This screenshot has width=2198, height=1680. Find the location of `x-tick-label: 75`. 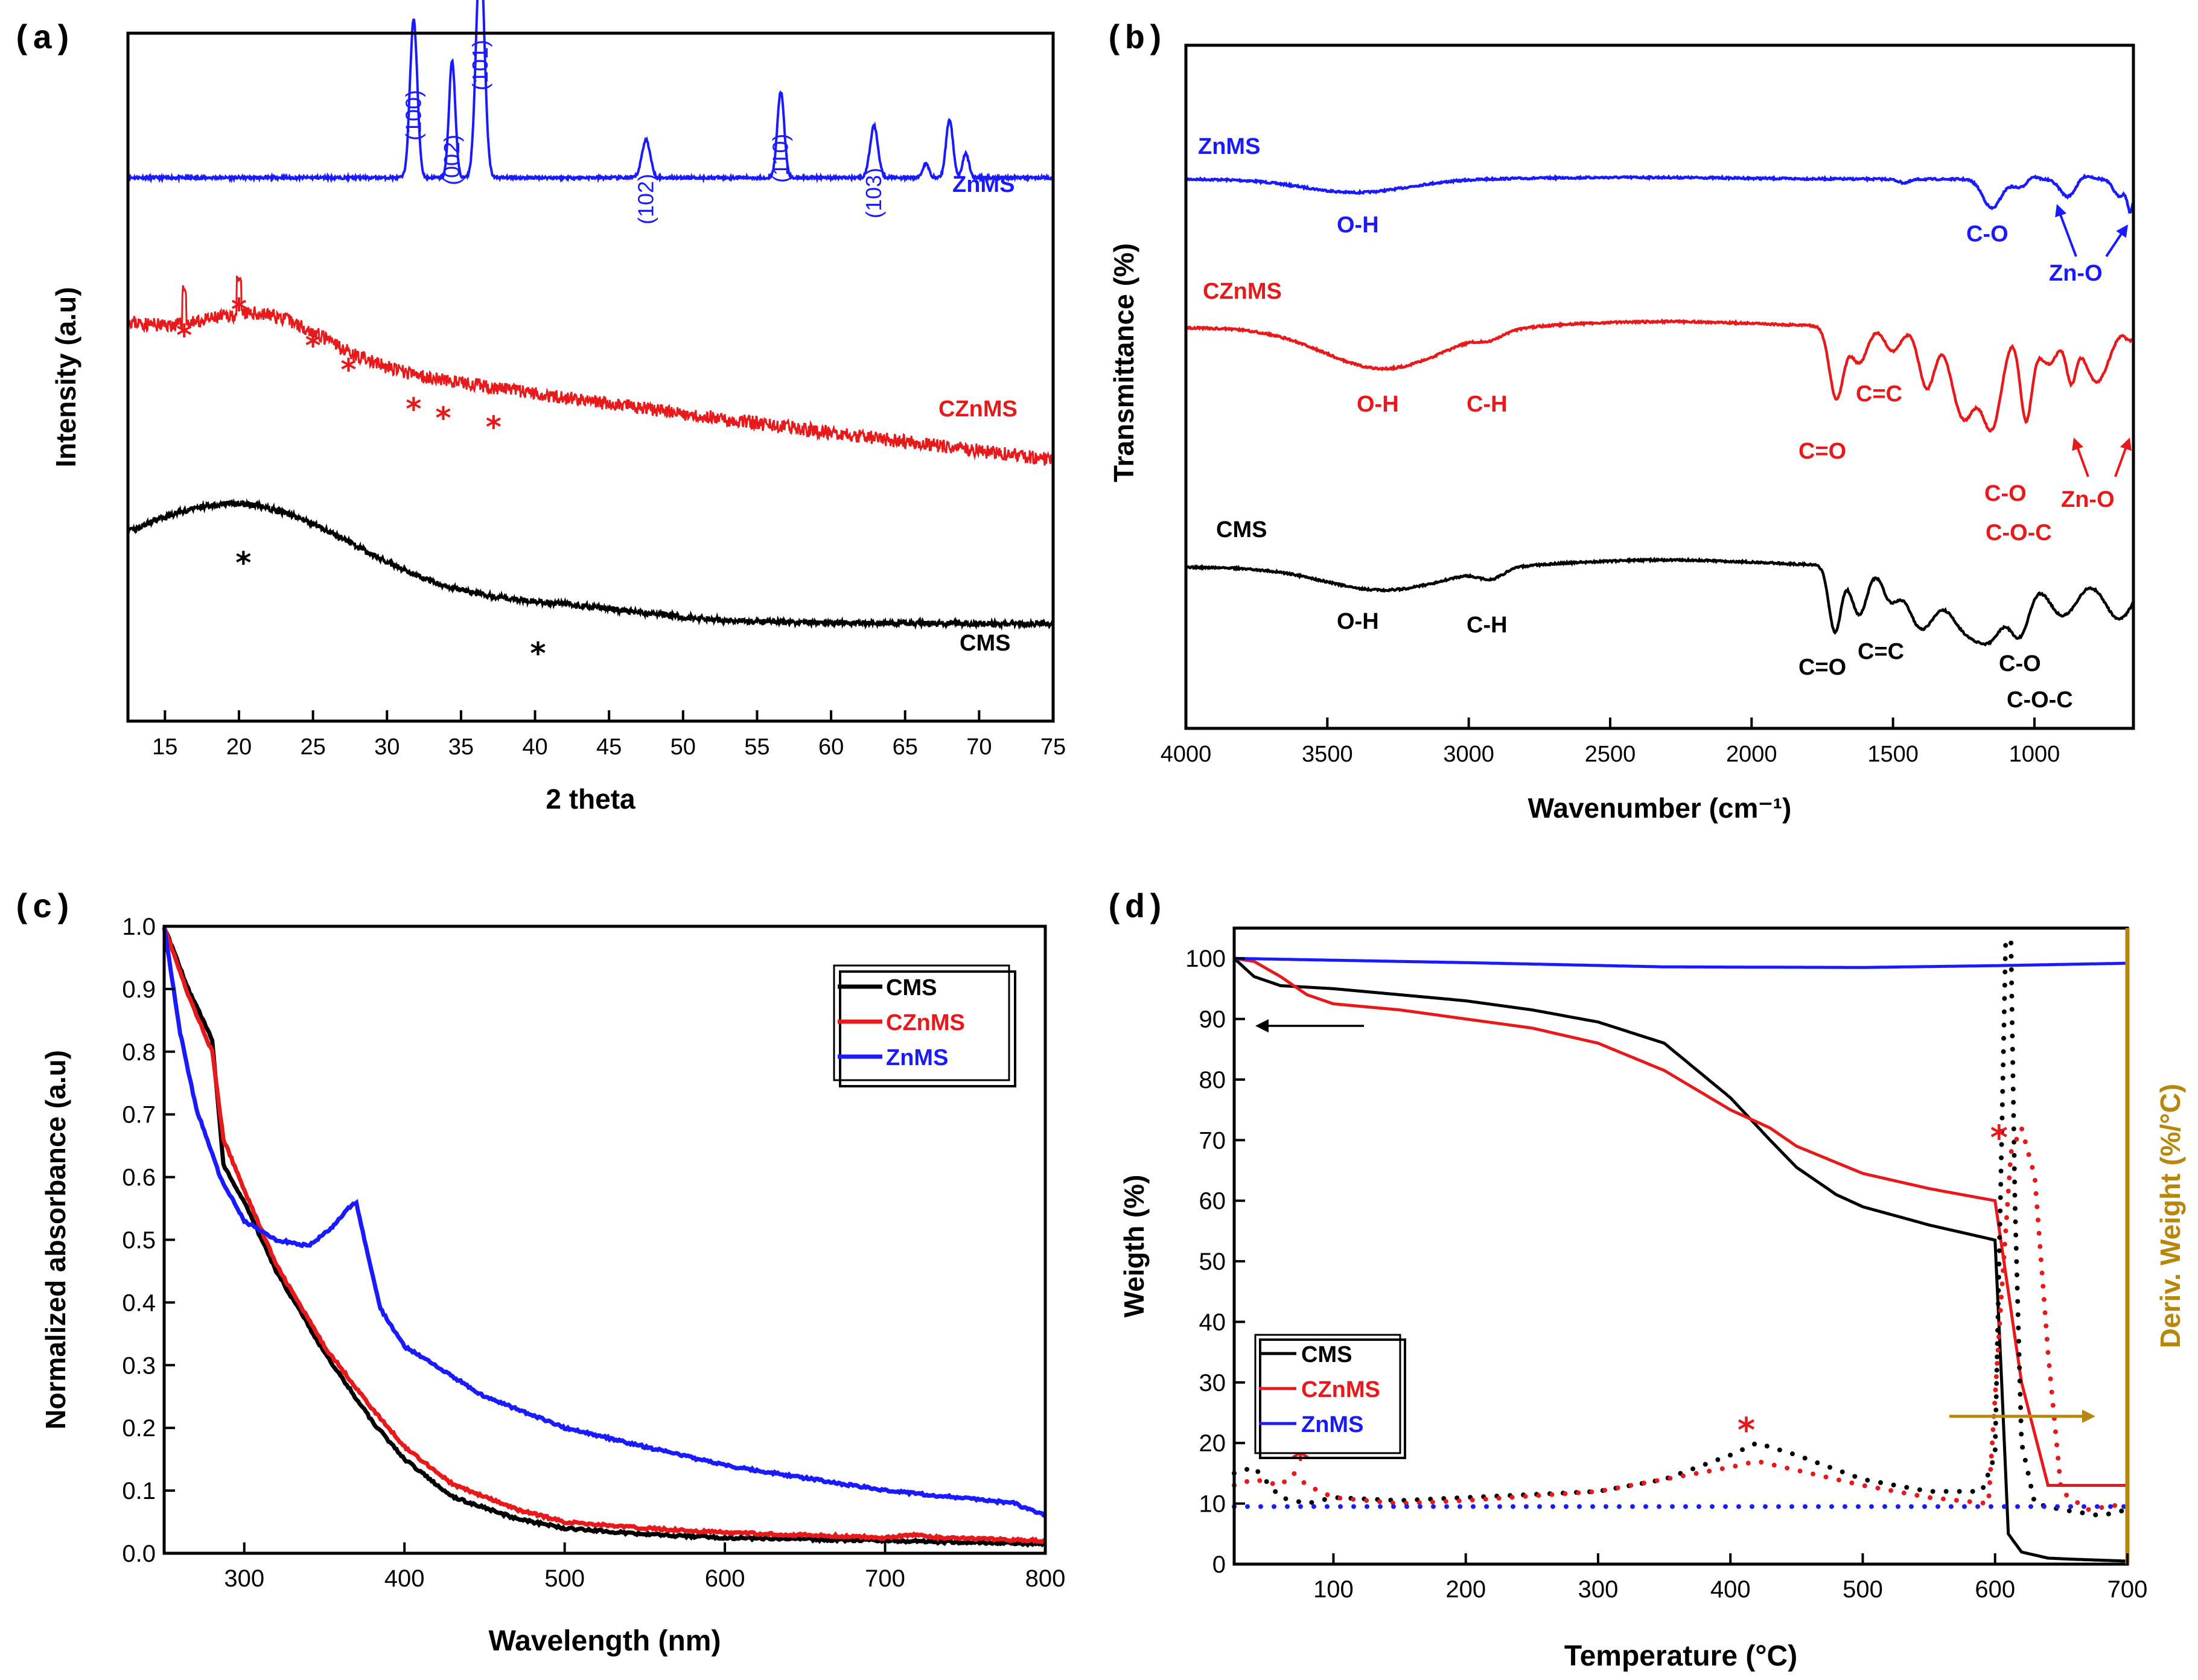

x-tick-label: 75 is located at coordinates (1053, 747).